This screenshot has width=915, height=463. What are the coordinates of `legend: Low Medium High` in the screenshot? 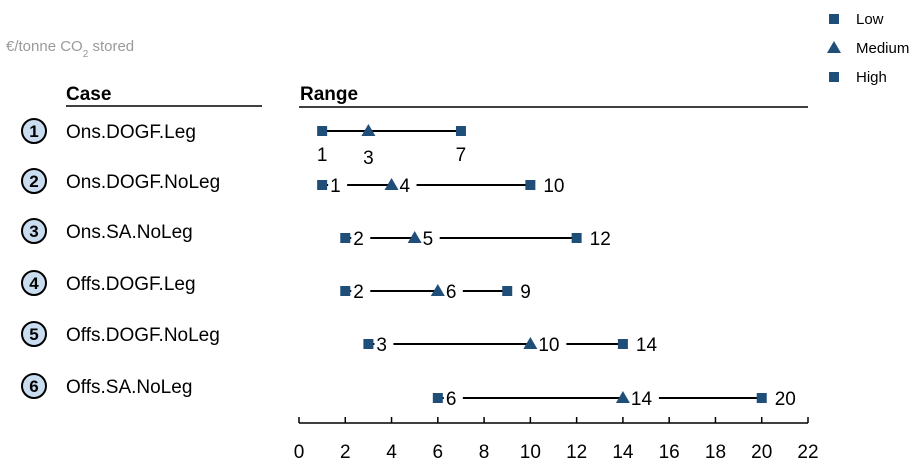 It's located at (868, 48).